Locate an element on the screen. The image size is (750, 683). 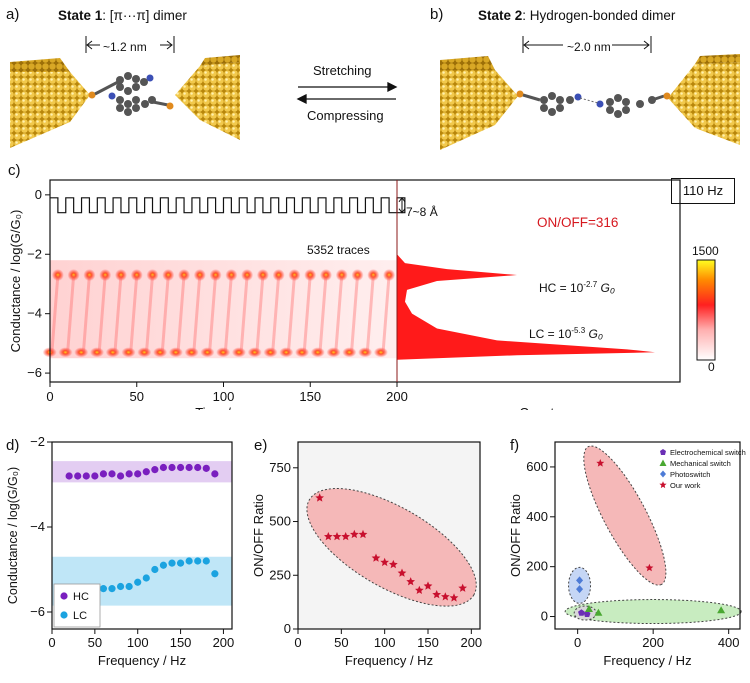
our-work-cluster-ellipse is located at coordinates (625, 515).